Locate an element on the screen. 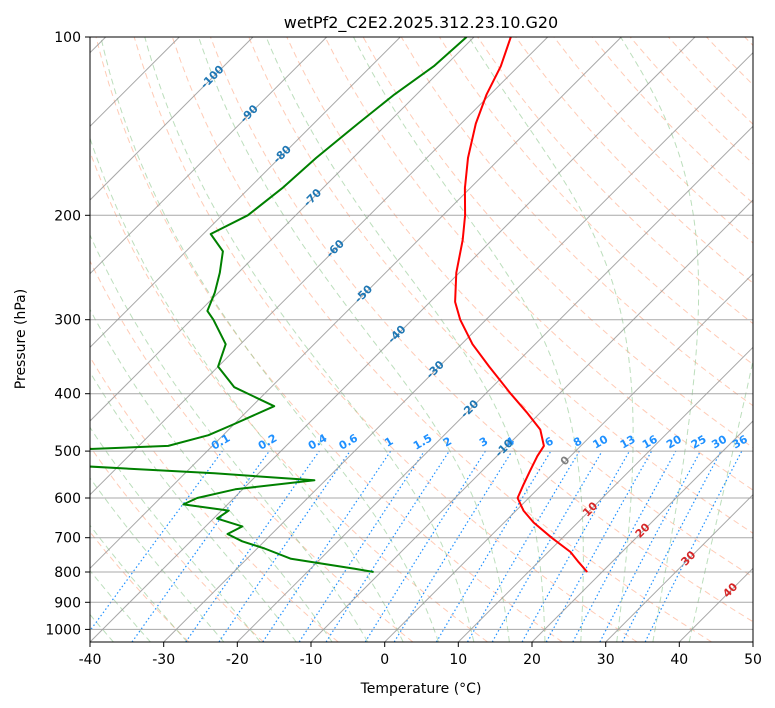 This screenshot has width=775, height=708. x-tick-label: -40 is located at coordinates (90, 660).